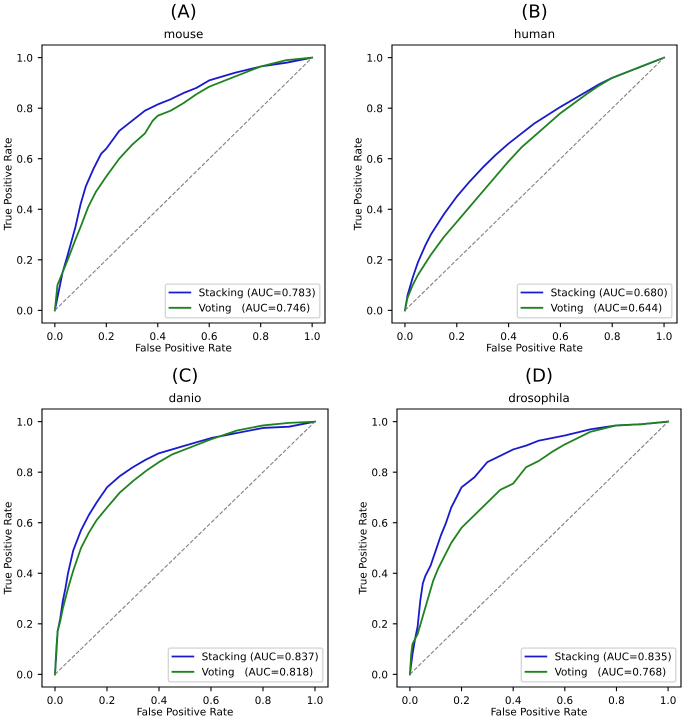 This screenshot has height=721, width=690. Describe the element at coordinates (606, 309) in the screenshot. I see `legend-label: Voting (AUC=0.644)` at that location.